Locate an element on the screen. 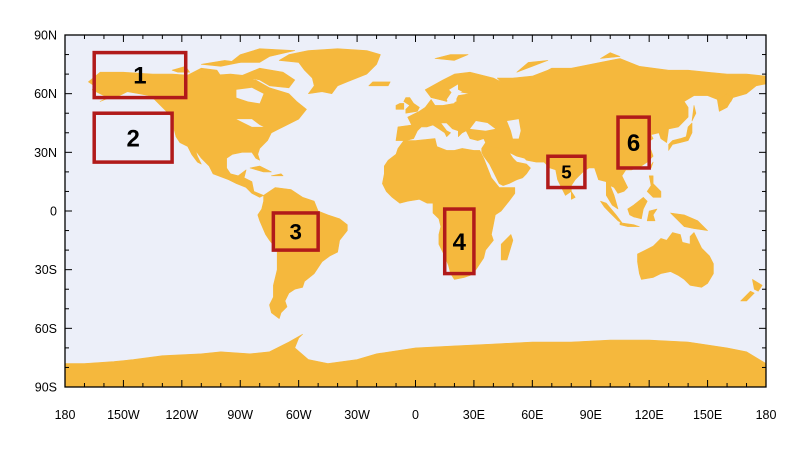 This screenshot has width=808, height=455. land-novaya-zemlya is located at coordinates (532, 66).